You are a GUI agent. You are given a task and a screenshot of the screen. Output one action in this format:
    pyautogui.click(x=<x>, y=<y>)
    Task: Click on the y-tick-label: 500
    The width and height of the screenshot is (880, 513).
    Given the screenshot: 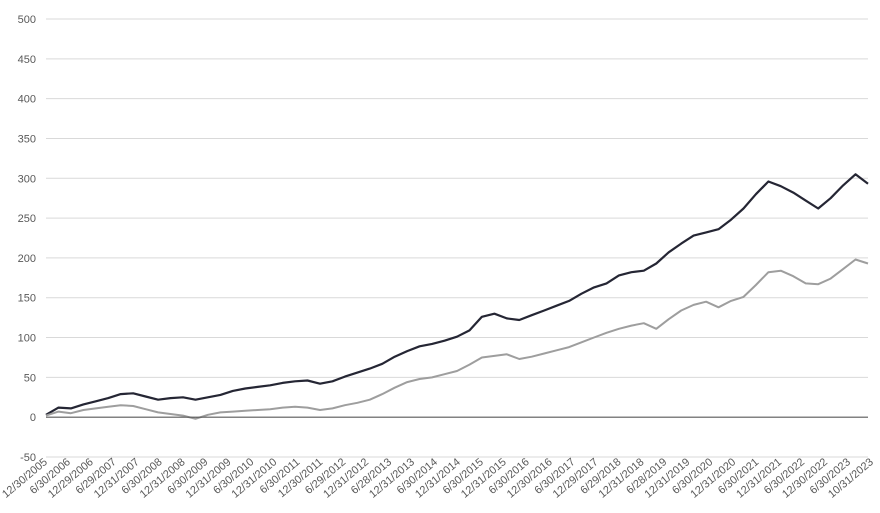 What is the action you would take?
    pyautogui.click(x=27, y=20)
    